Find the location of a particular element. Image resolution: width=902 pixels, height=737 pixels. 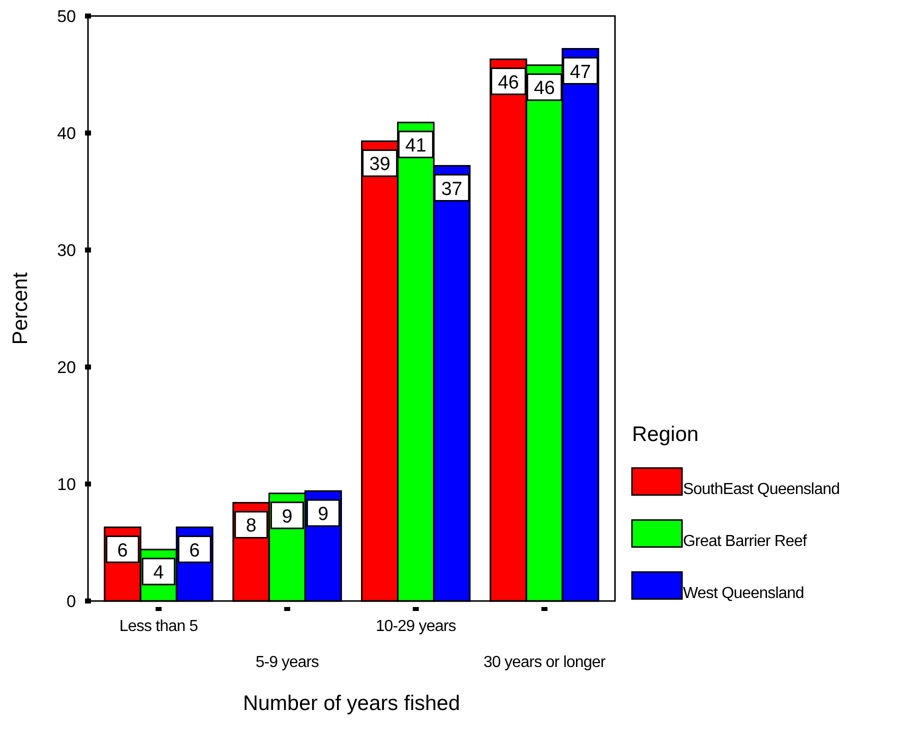

legend-title: Region is located at coordinates (665, 434).